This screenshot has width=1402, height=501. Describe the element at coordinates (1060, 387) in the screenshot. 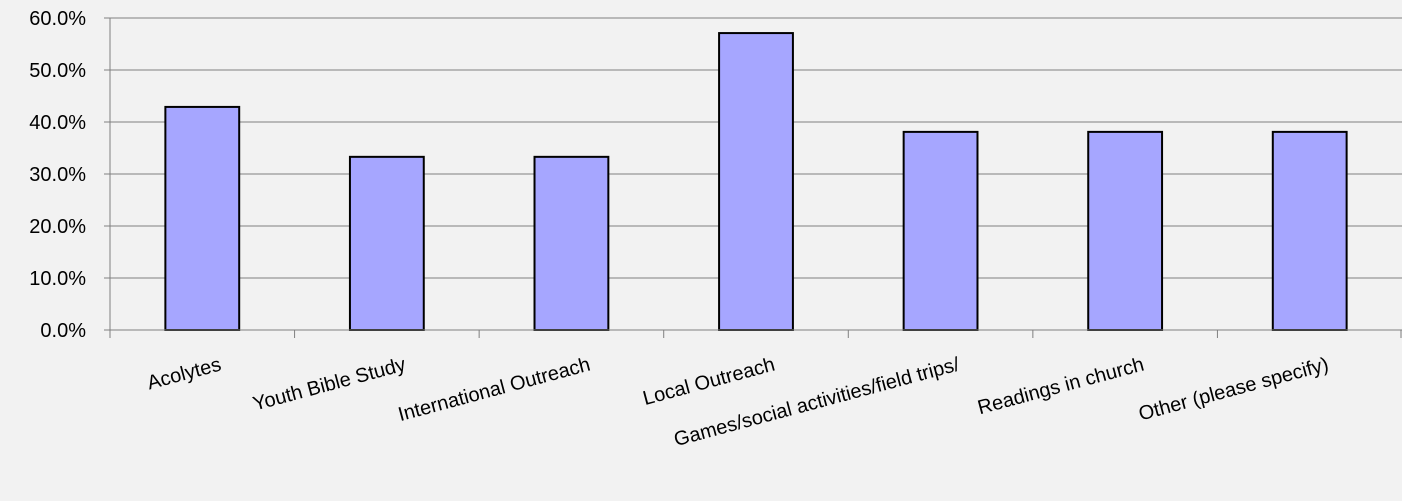

I see `x-tick-label: Readings in church` at that location.